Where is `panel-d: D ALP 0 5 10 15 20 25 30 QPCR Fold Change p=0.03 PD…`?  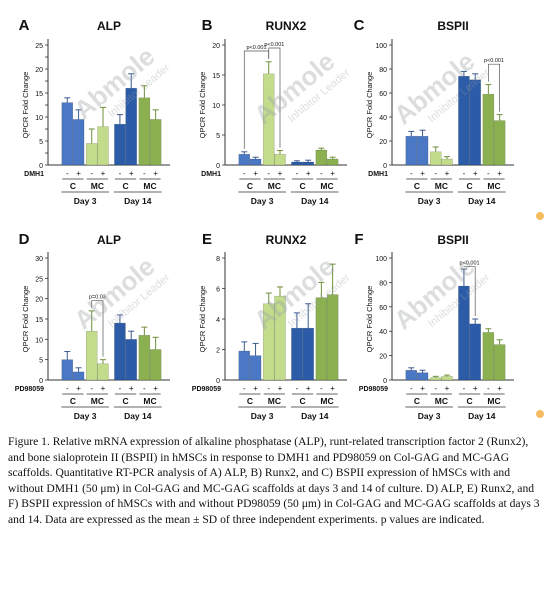
panel-d: D ALP 0 5 10 15 20 25 30 QPCR Fold Change p=0.03 PD… is located at coordinates (92, 326).